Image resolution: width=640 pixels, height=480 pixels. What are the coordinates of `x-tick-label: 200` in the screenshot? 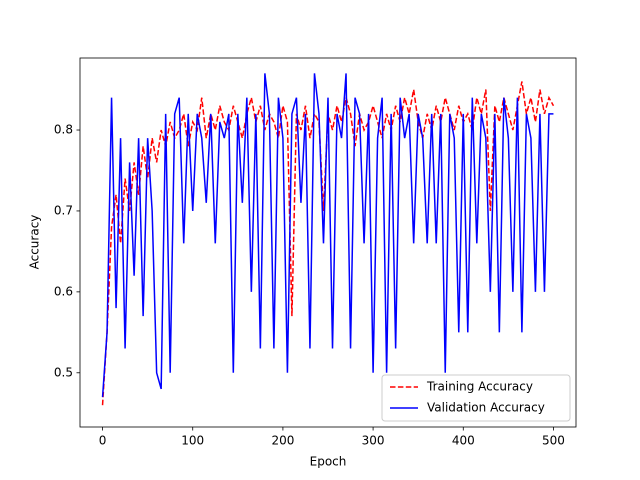 It's located at (282, 441).